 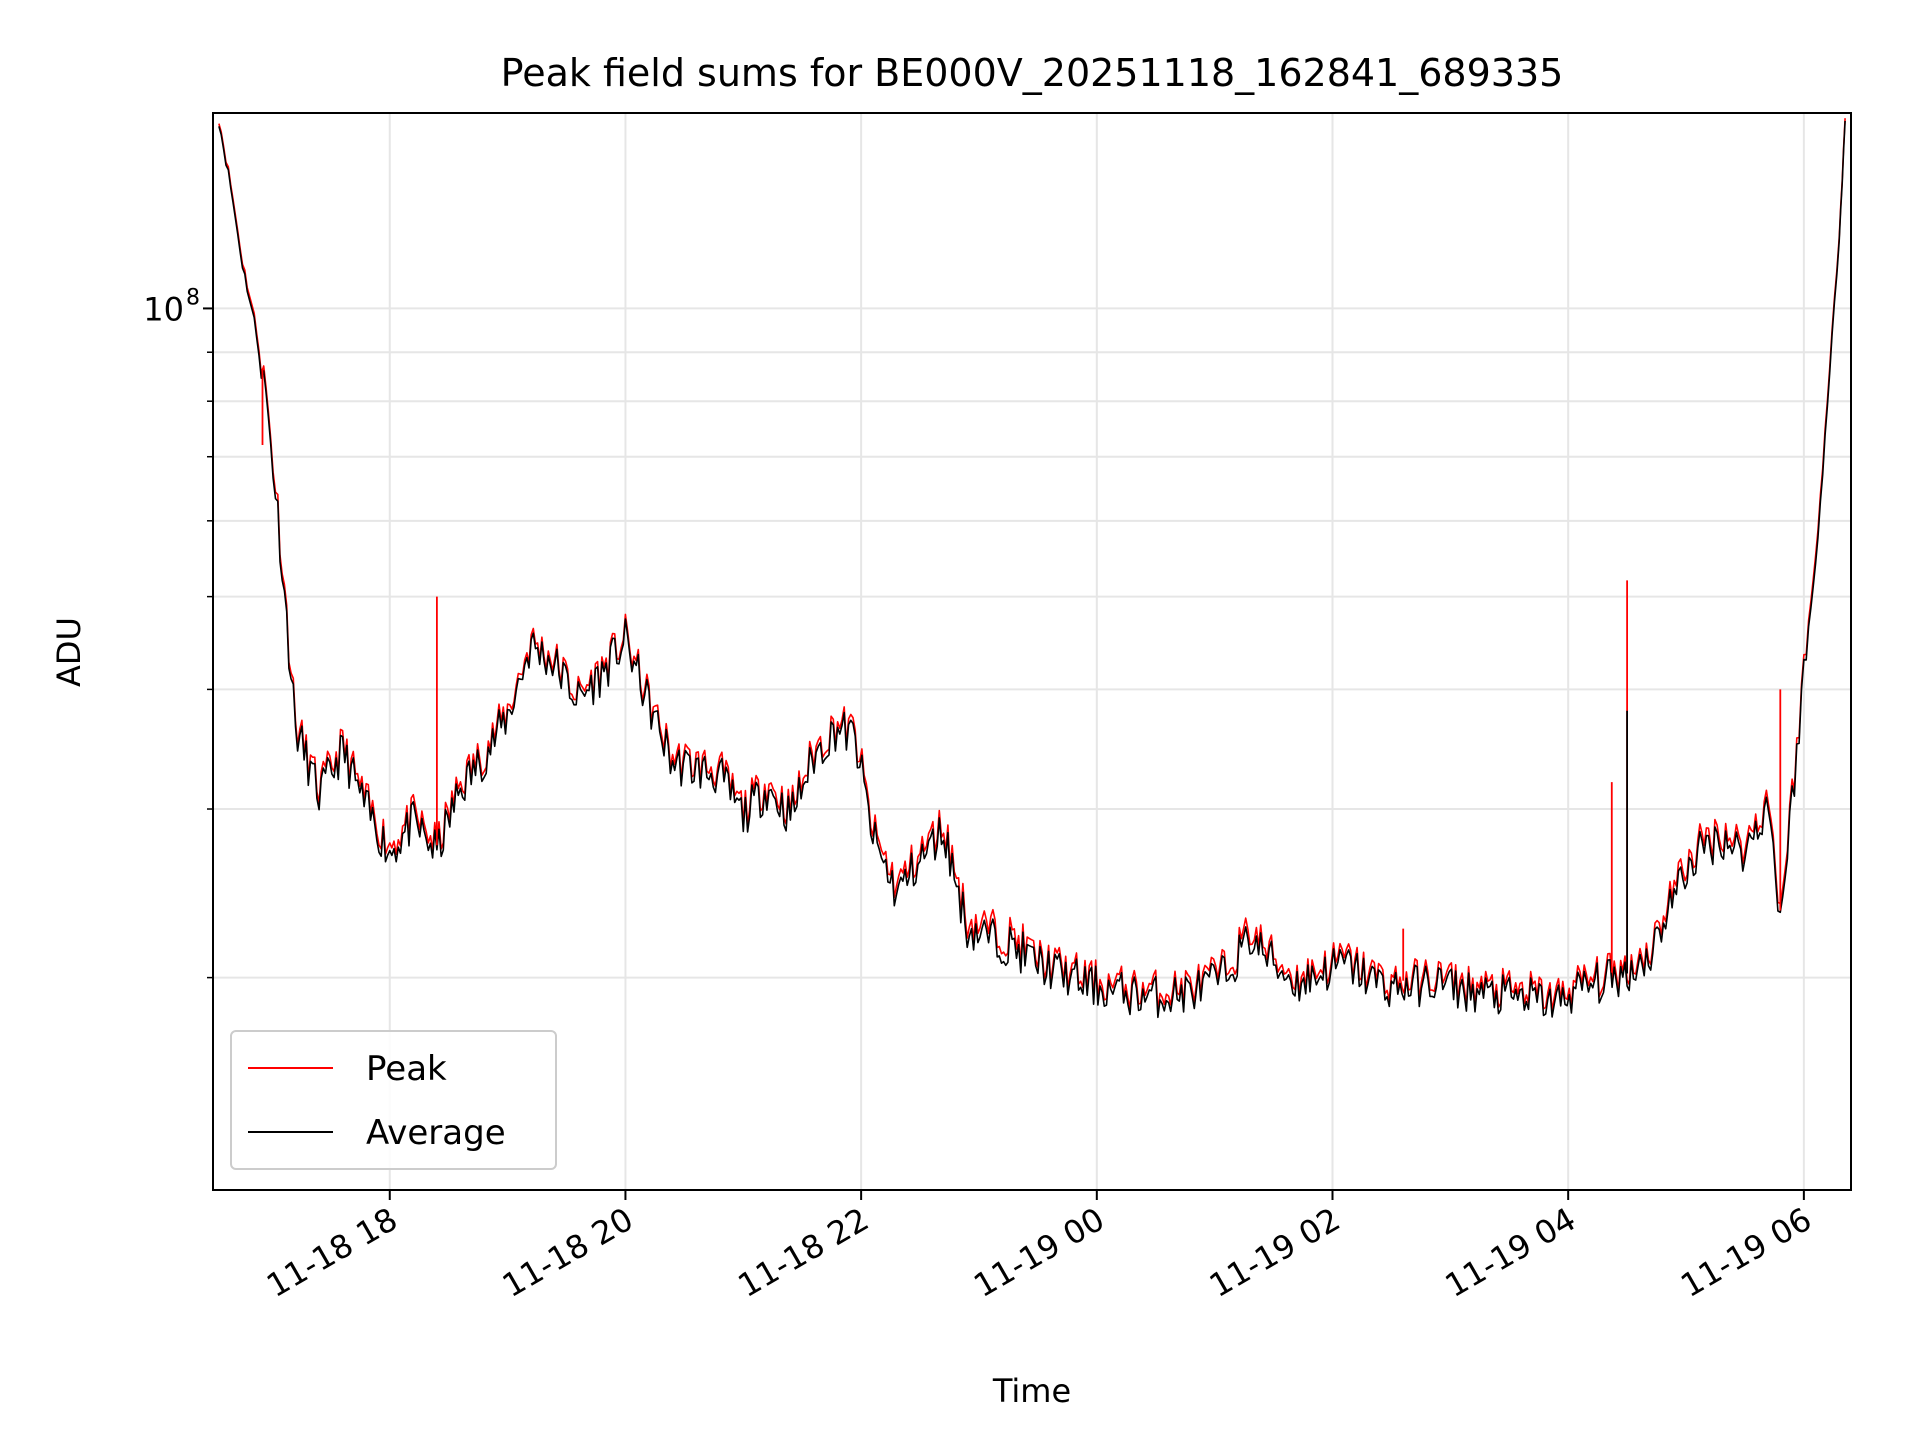 I want to click on y-axis-label: ADU, so click(x=69, y=652).